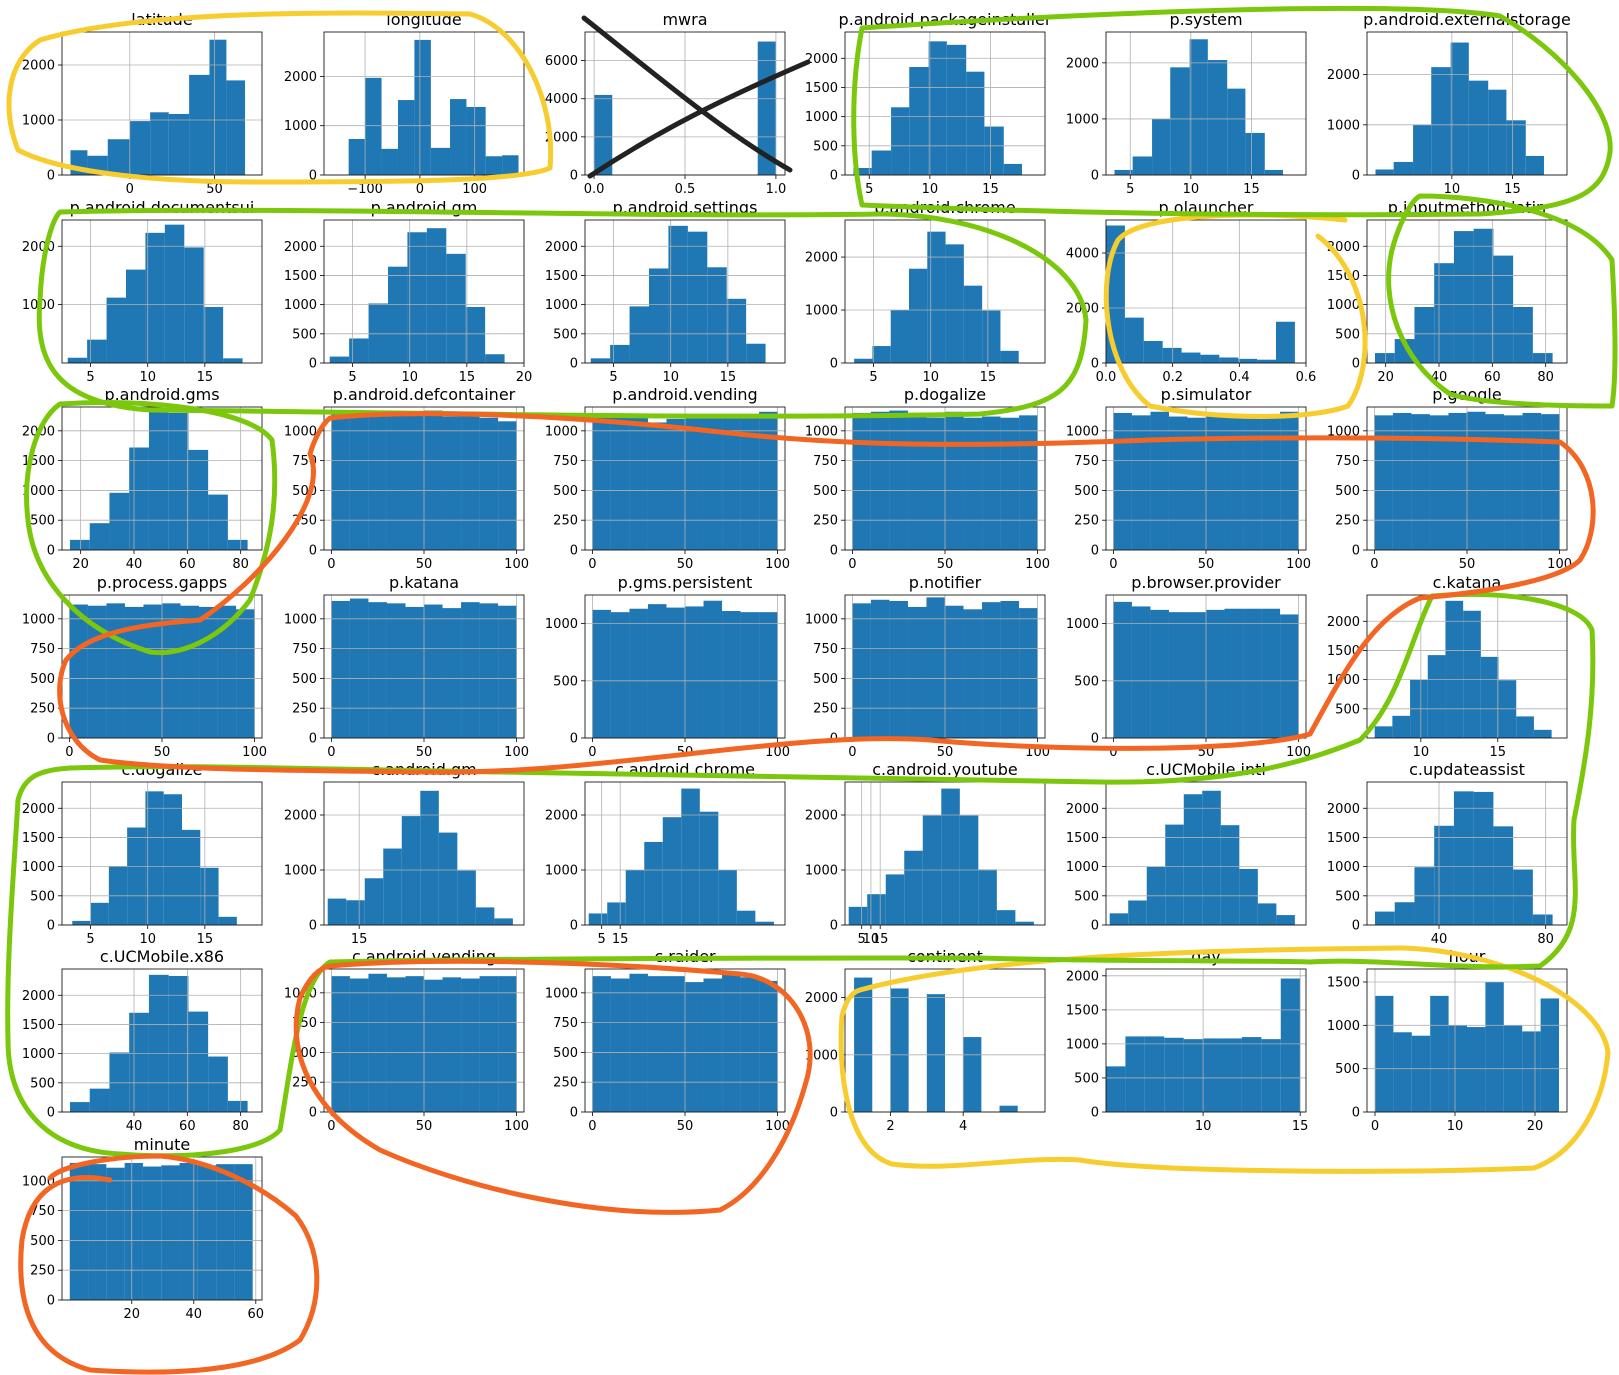  What do you see at coordinates (777, 564) in the screenshot?
I see `x-tick-label: 100` at bounding box center [777, 564].